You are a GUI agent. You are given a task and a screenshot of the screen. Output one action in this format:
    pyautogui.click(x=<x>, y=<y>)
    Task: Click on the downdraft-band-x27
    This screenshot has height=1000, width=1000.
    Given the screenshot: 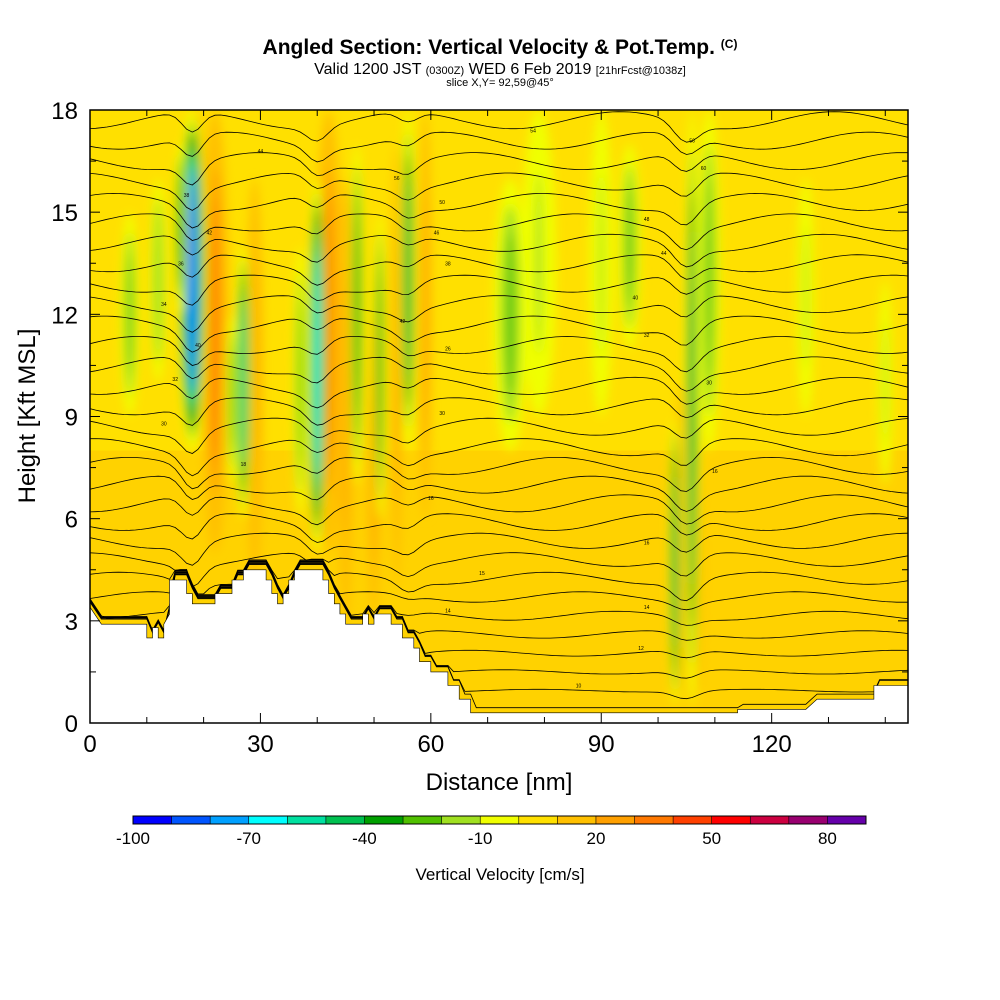 What is the action you would take?
    pyautogui.click(x=243, y=382)
    